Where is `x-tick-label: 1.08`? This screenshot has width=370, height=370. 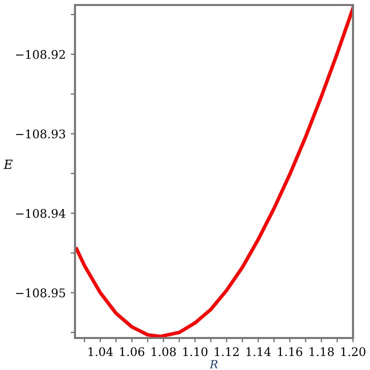
x-tick-label: 1.08 is located at coordinates (164, 351).